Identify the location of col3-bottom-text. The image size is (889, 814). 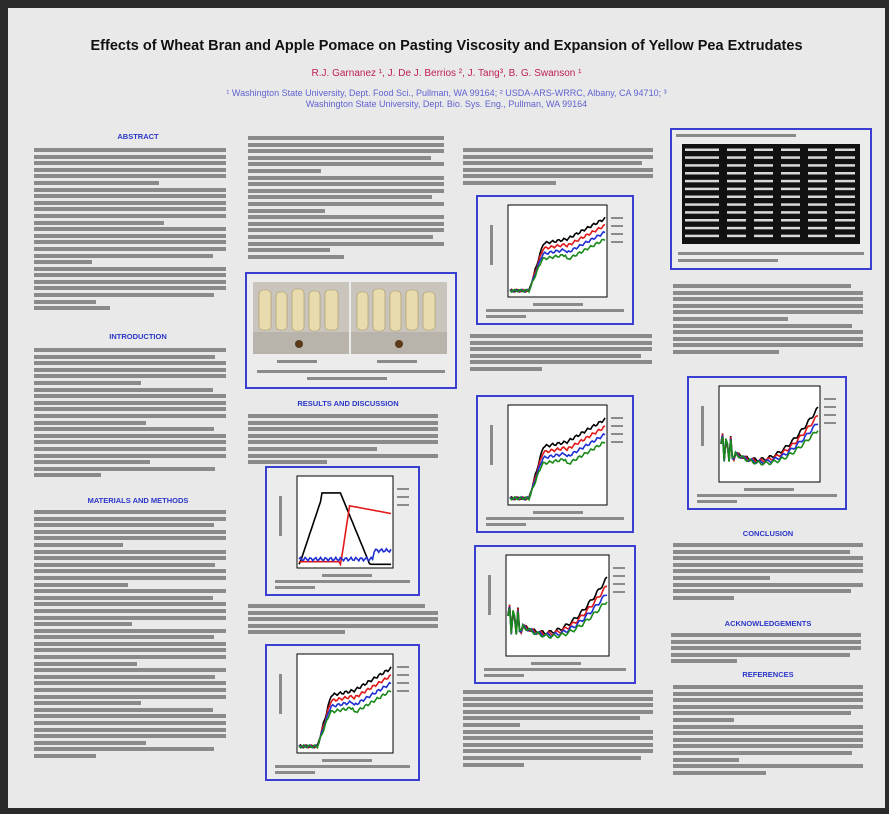
(558, 729).